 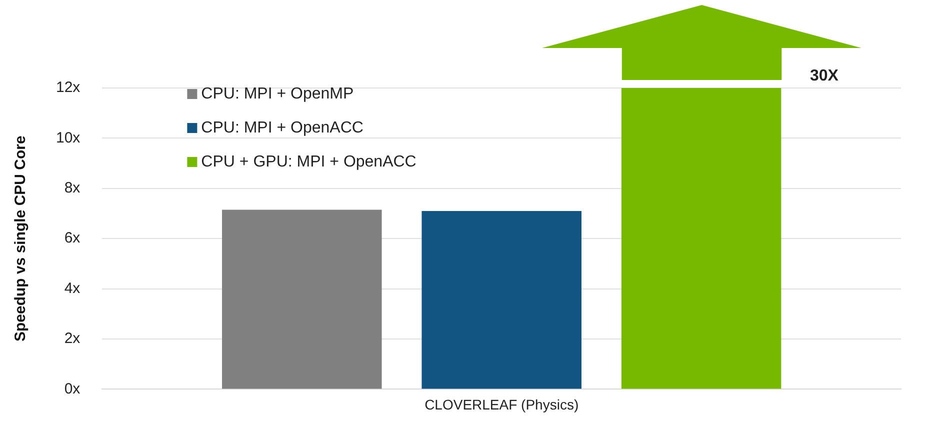 I want to click on y-tick-label: 6x, so click(x=72, y=238).